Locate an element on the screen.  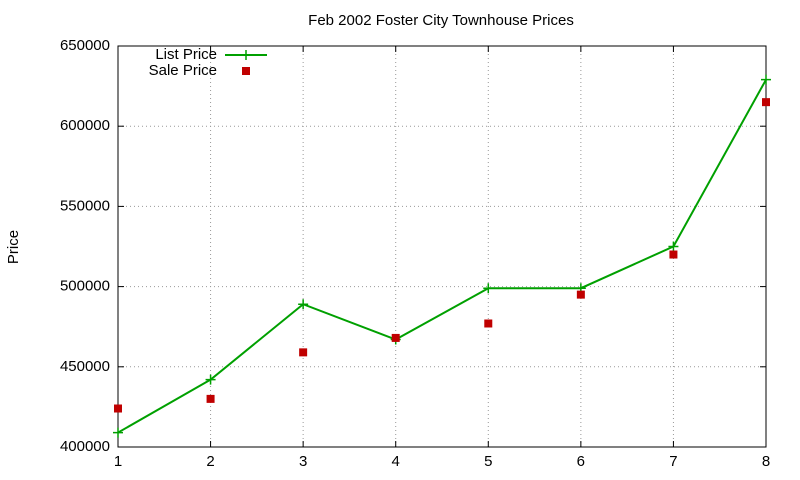
y-axis-label: Price is located at coordinates (13, 247).